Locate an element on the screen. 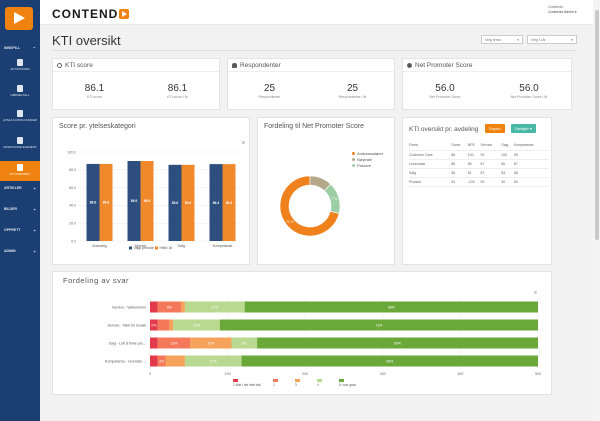 The image size is (600, 421). y-tick-label: 80.0 is located at coordinates (72, 170).